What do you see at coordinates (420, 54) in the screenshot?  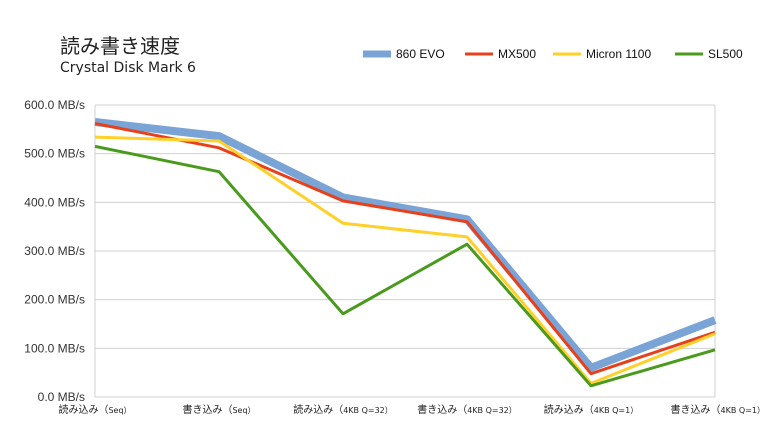 I see `legend-label: 860 EVO` at bounding box center [420, 54].